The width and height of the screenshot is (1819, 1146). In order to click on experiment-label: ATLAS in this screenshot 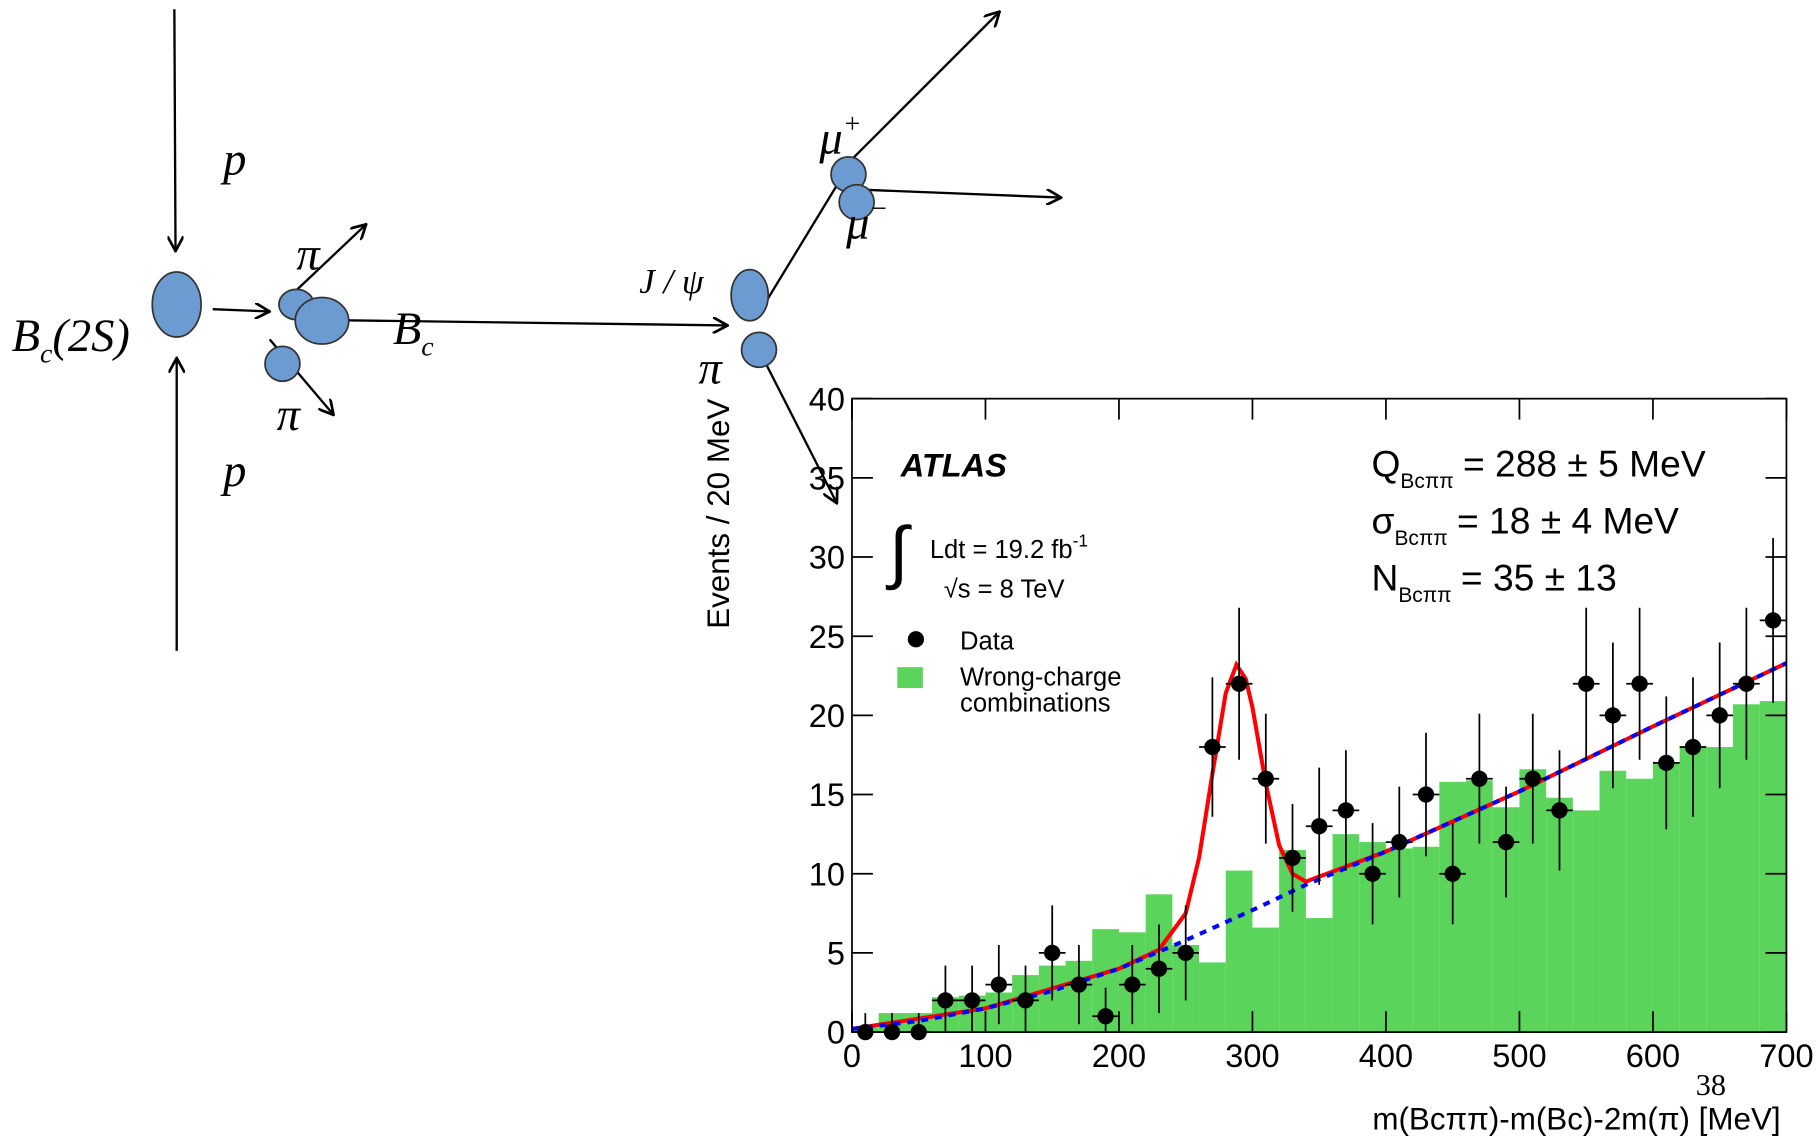, I will do `click(953, 466)`.